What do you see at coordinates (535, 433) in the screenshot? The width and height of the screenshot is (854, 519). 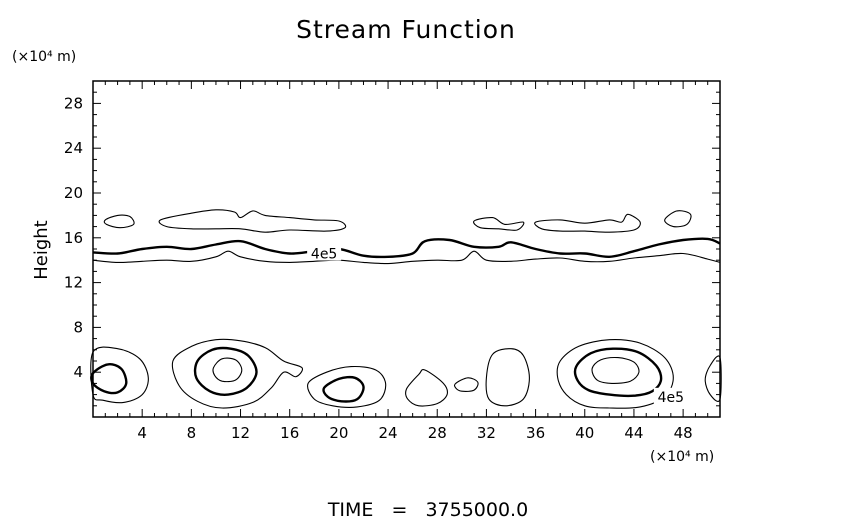 I see `x-tick-label: 36` at bounding box center [535, 433].